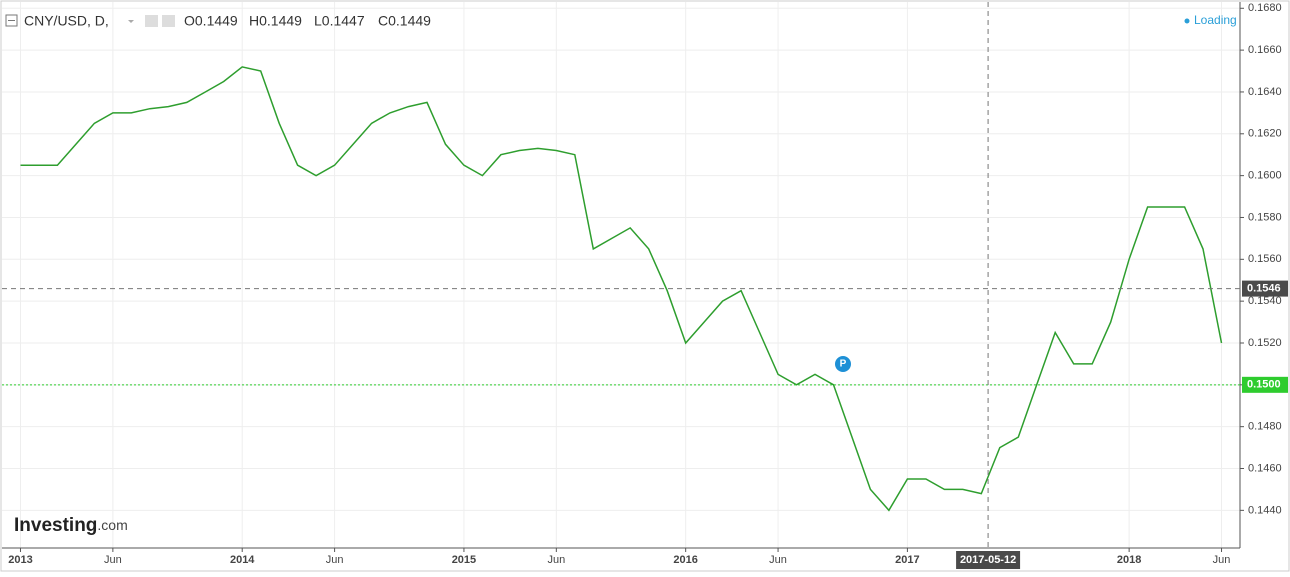  I want to click on y-tick-label: 0.1600, so click(1265, 176).